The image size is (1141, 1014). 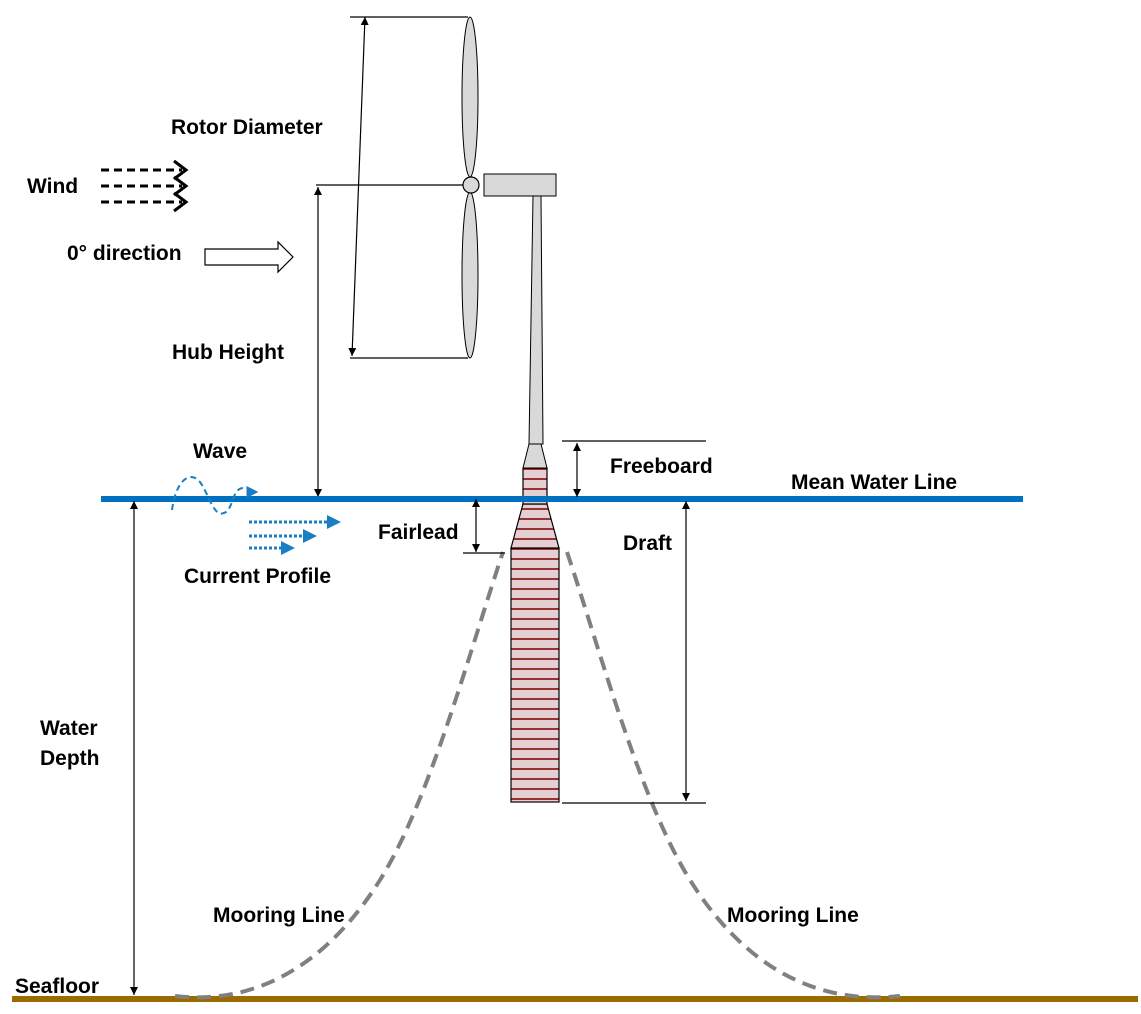 I want to click on wave-symbol, so click(x=215, y=495).